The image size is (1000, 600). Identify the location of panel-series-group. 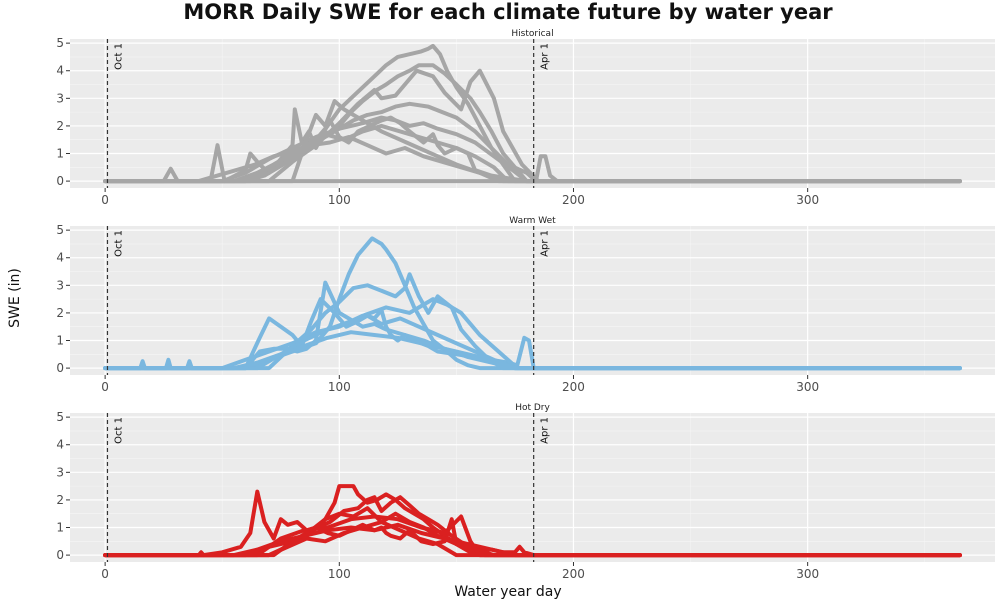
(532, 521).